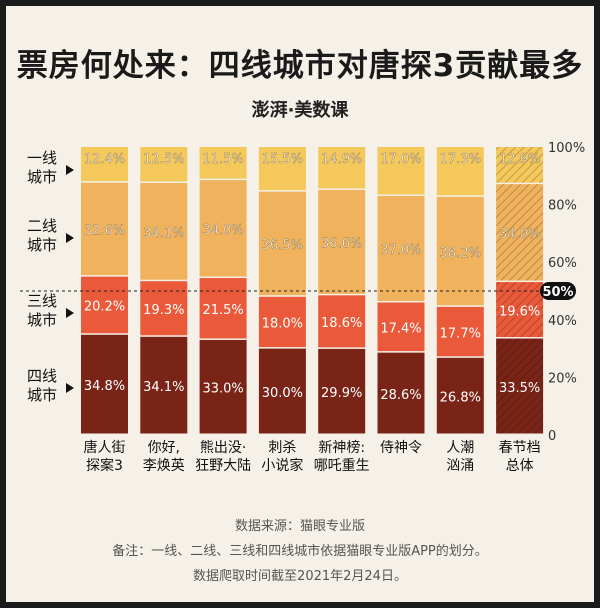  What do you see at coordinates (282, 393) in the screenshot?
I see `data-label-tier4-3: 30.0%` at bounding box center [282, 393].